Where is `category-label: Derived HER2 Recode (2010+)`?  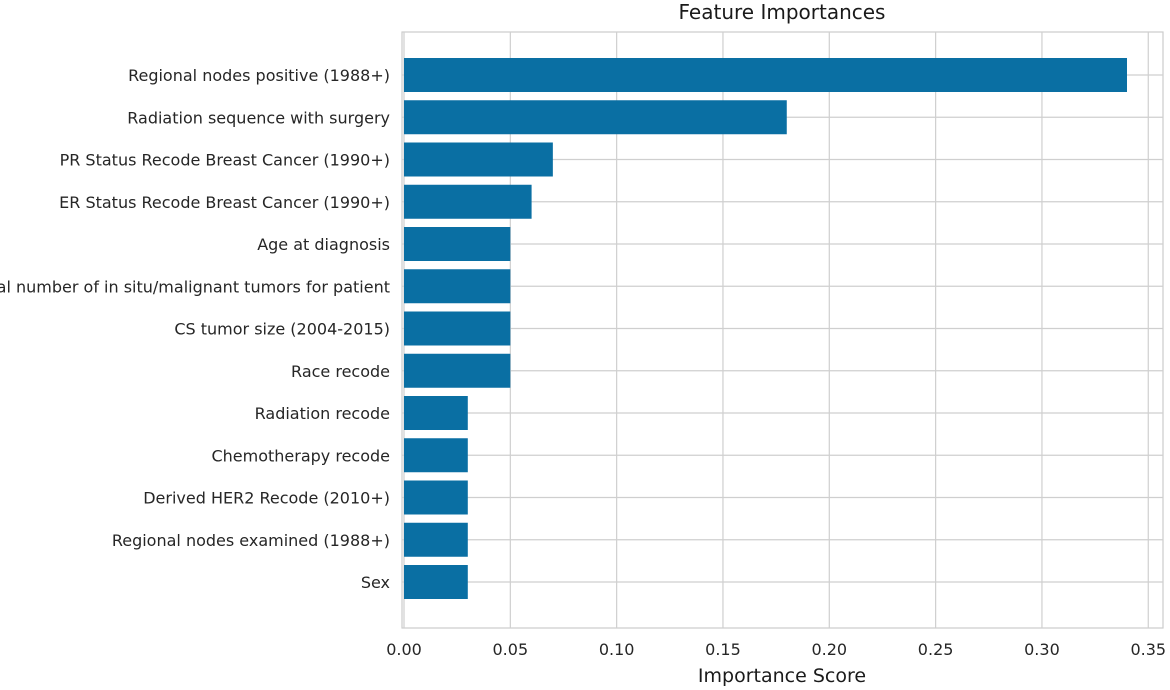 category-label: Derived HER2 Recode (2010+) is located at coordinates (266, 498).